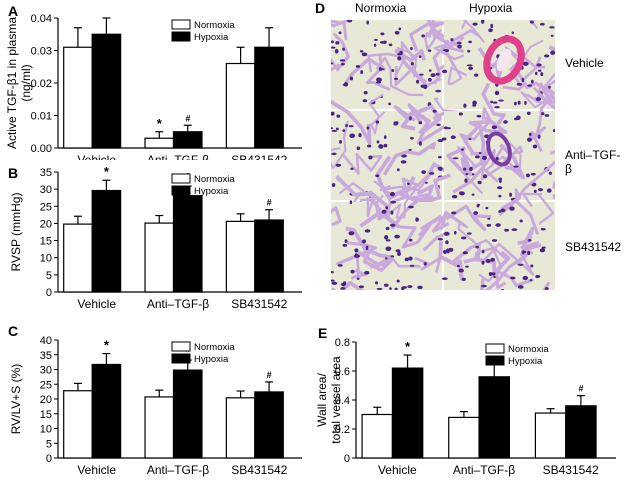 Image resolution: width=627 pixels, height=492 pixels. What do you see at coordinates (41, 52) in the screenshot?
I see `y-tick-label: 0.03` at bounding box center [41, 52].